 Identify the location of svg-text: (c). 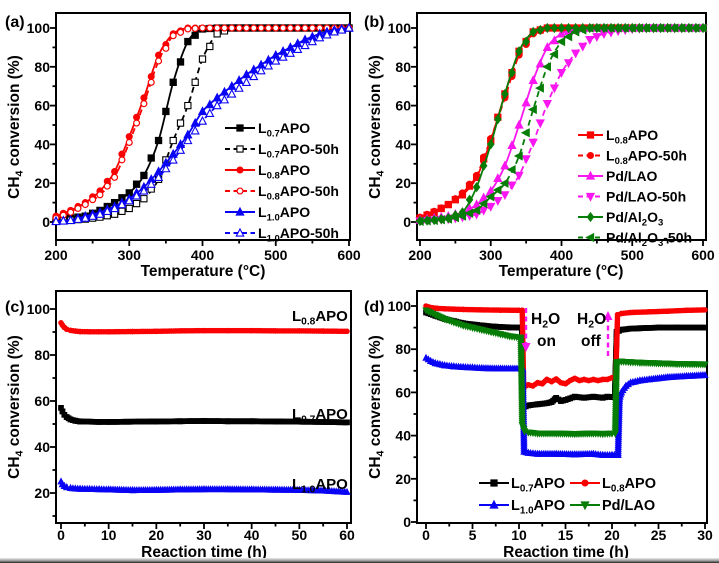
(15, 307).